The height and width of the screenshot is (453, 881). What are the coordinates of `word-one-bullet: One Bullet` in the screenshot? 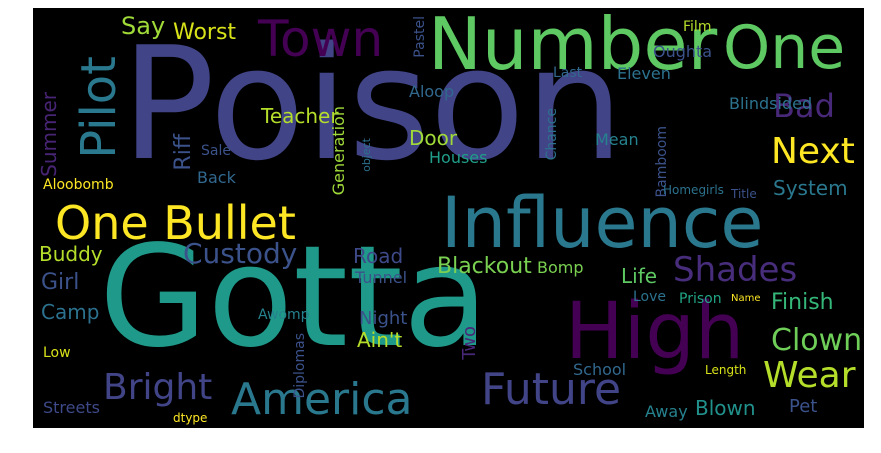 It's located at (175, 223).